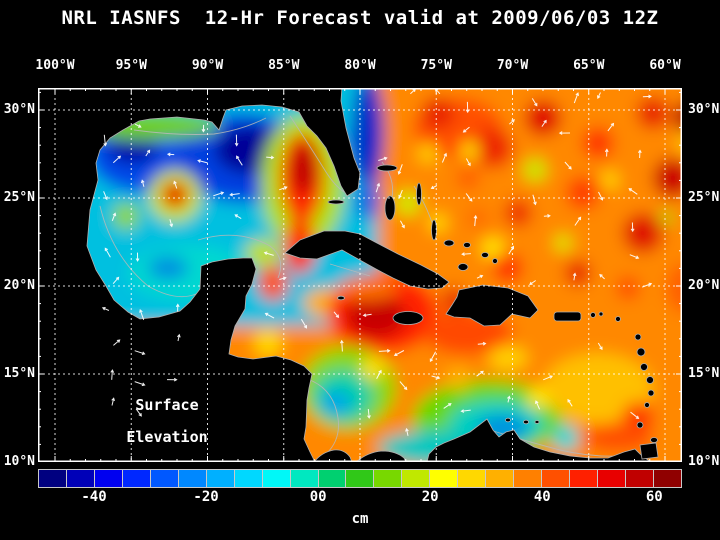 This screenshot has width=720, height=540. I want to click on lat-tick-label-right: 25°N, so click(704, 197).